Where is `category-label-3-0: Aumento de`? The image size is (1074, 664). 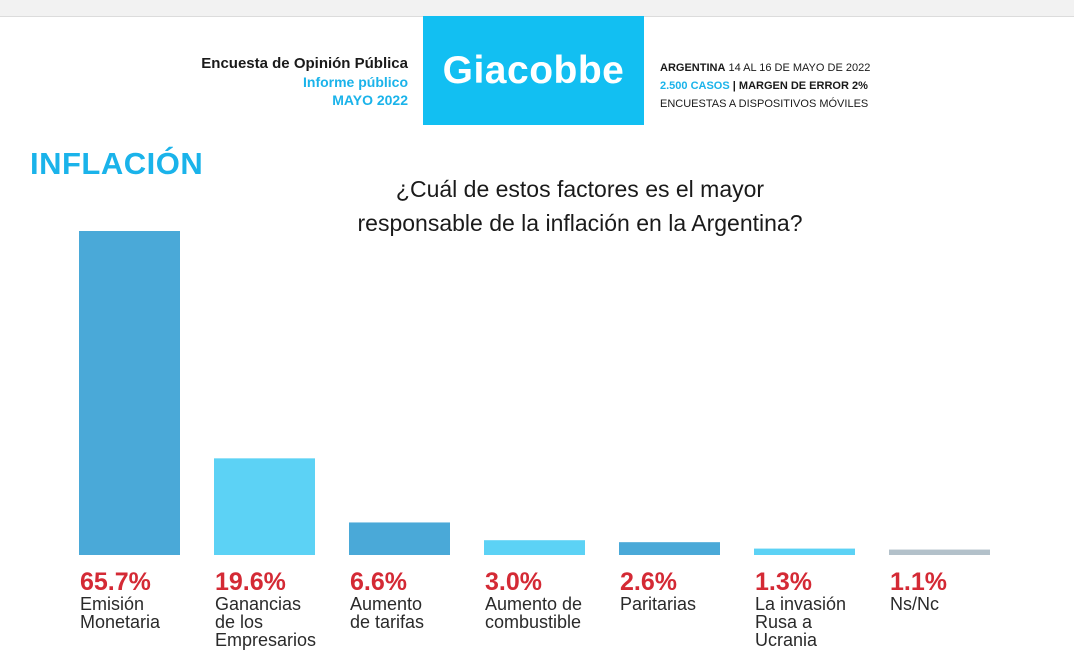
category-label-3-0: Aumento de is located at coordinates (533, 604).